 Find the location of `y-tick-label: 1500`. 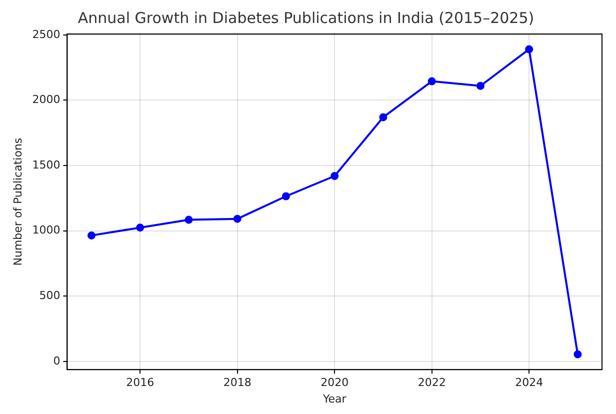

y-tick-label: 1500 is located at coordinates (46, 165).